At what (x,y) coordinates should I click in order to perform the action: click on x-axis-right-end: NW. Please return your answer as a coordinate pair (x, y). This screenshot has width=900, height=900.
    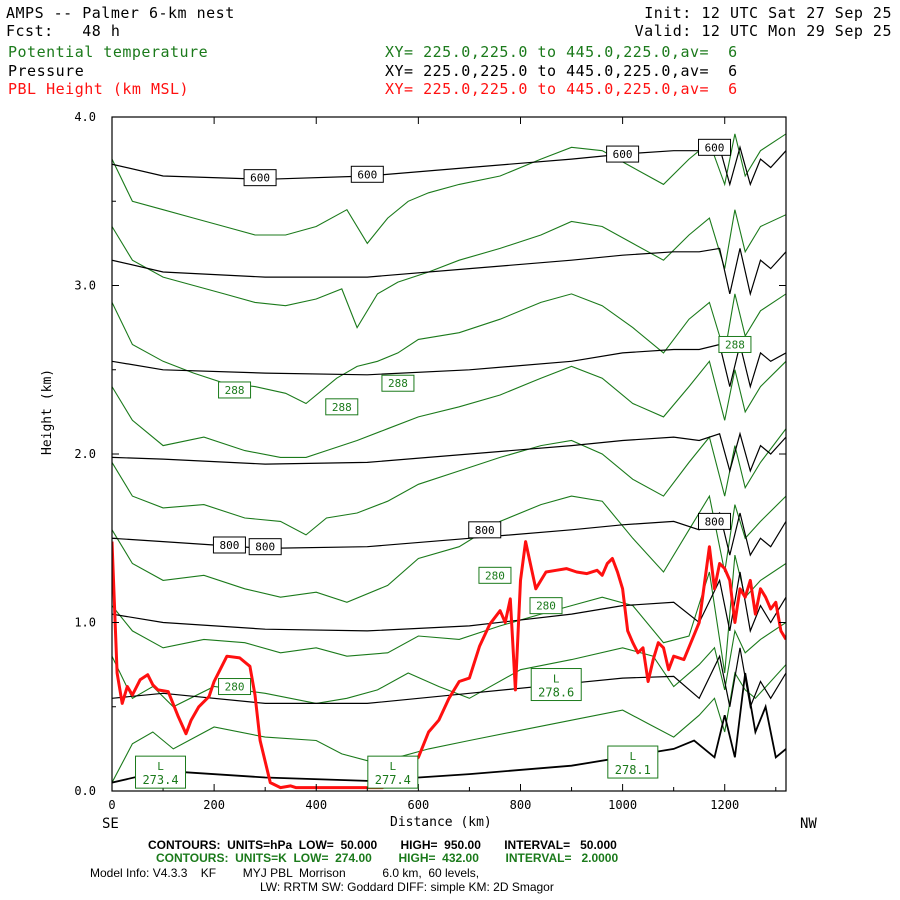
    Looking at the image, I should click on (808, 824).